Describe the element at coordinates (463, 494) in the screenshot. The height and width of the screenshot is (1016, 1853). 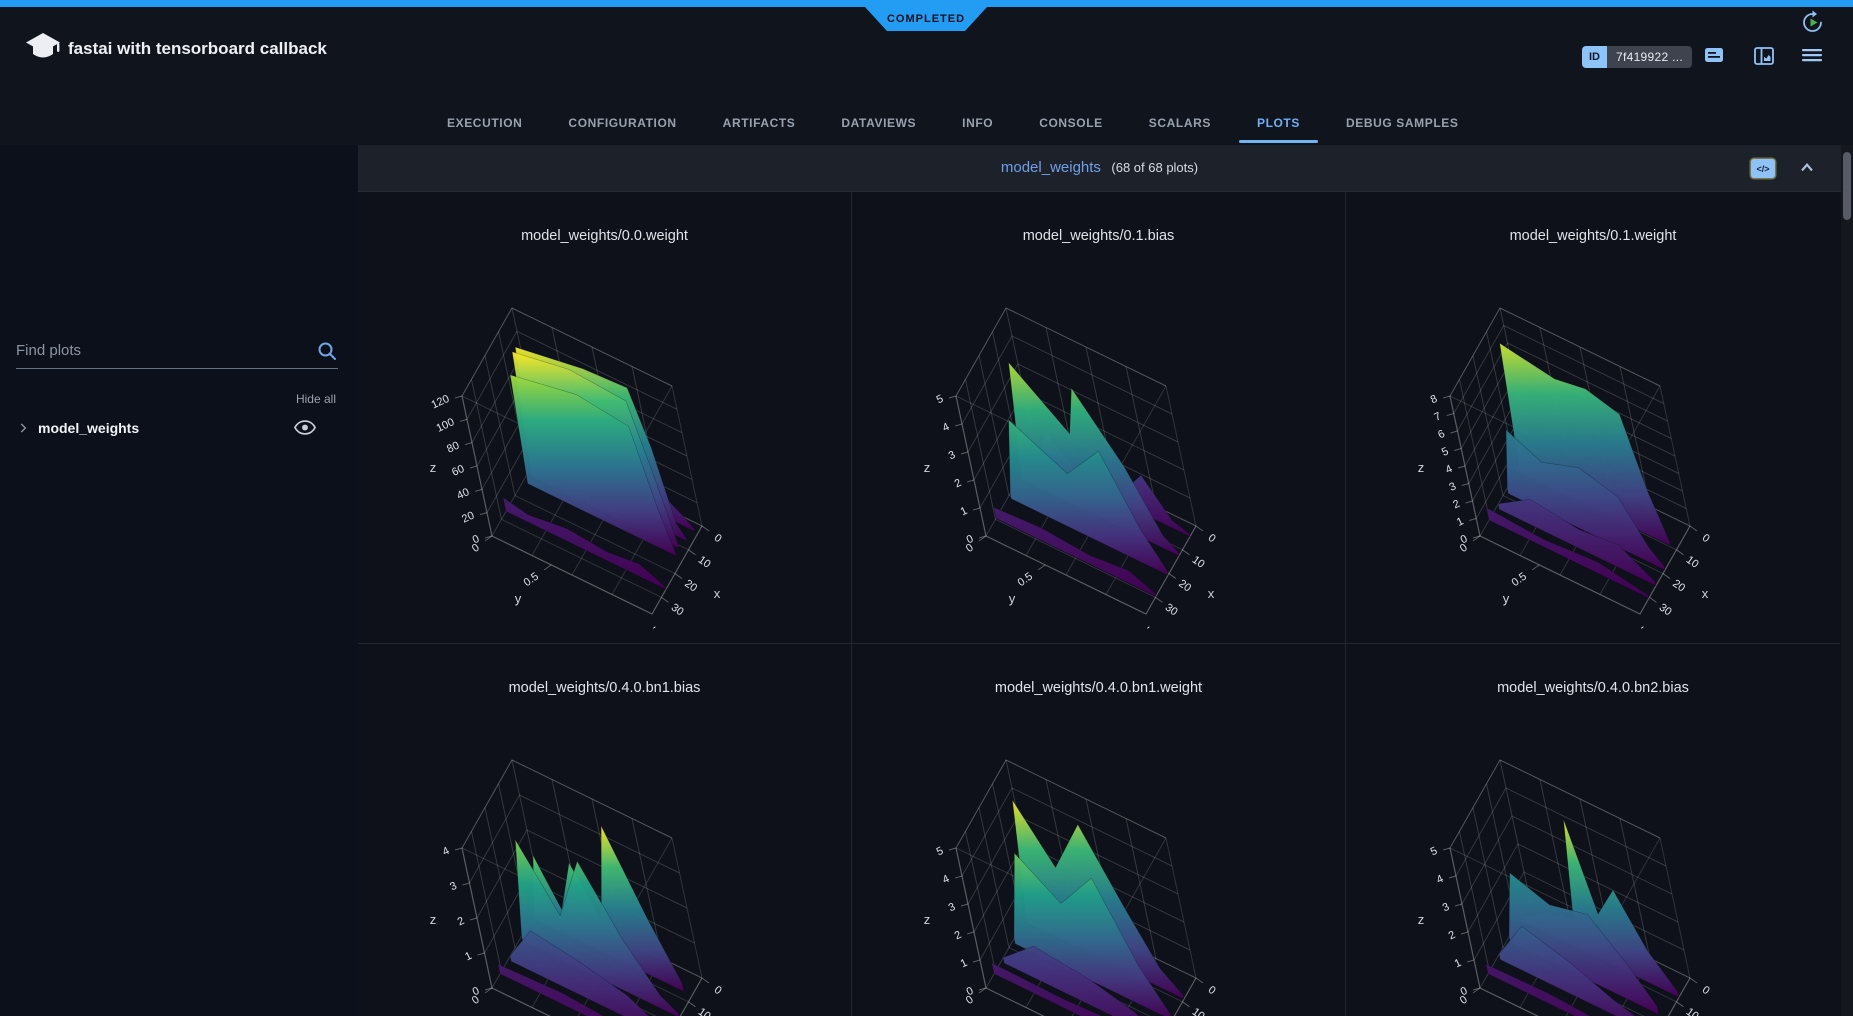
I see `svg-text: 40` at that location.